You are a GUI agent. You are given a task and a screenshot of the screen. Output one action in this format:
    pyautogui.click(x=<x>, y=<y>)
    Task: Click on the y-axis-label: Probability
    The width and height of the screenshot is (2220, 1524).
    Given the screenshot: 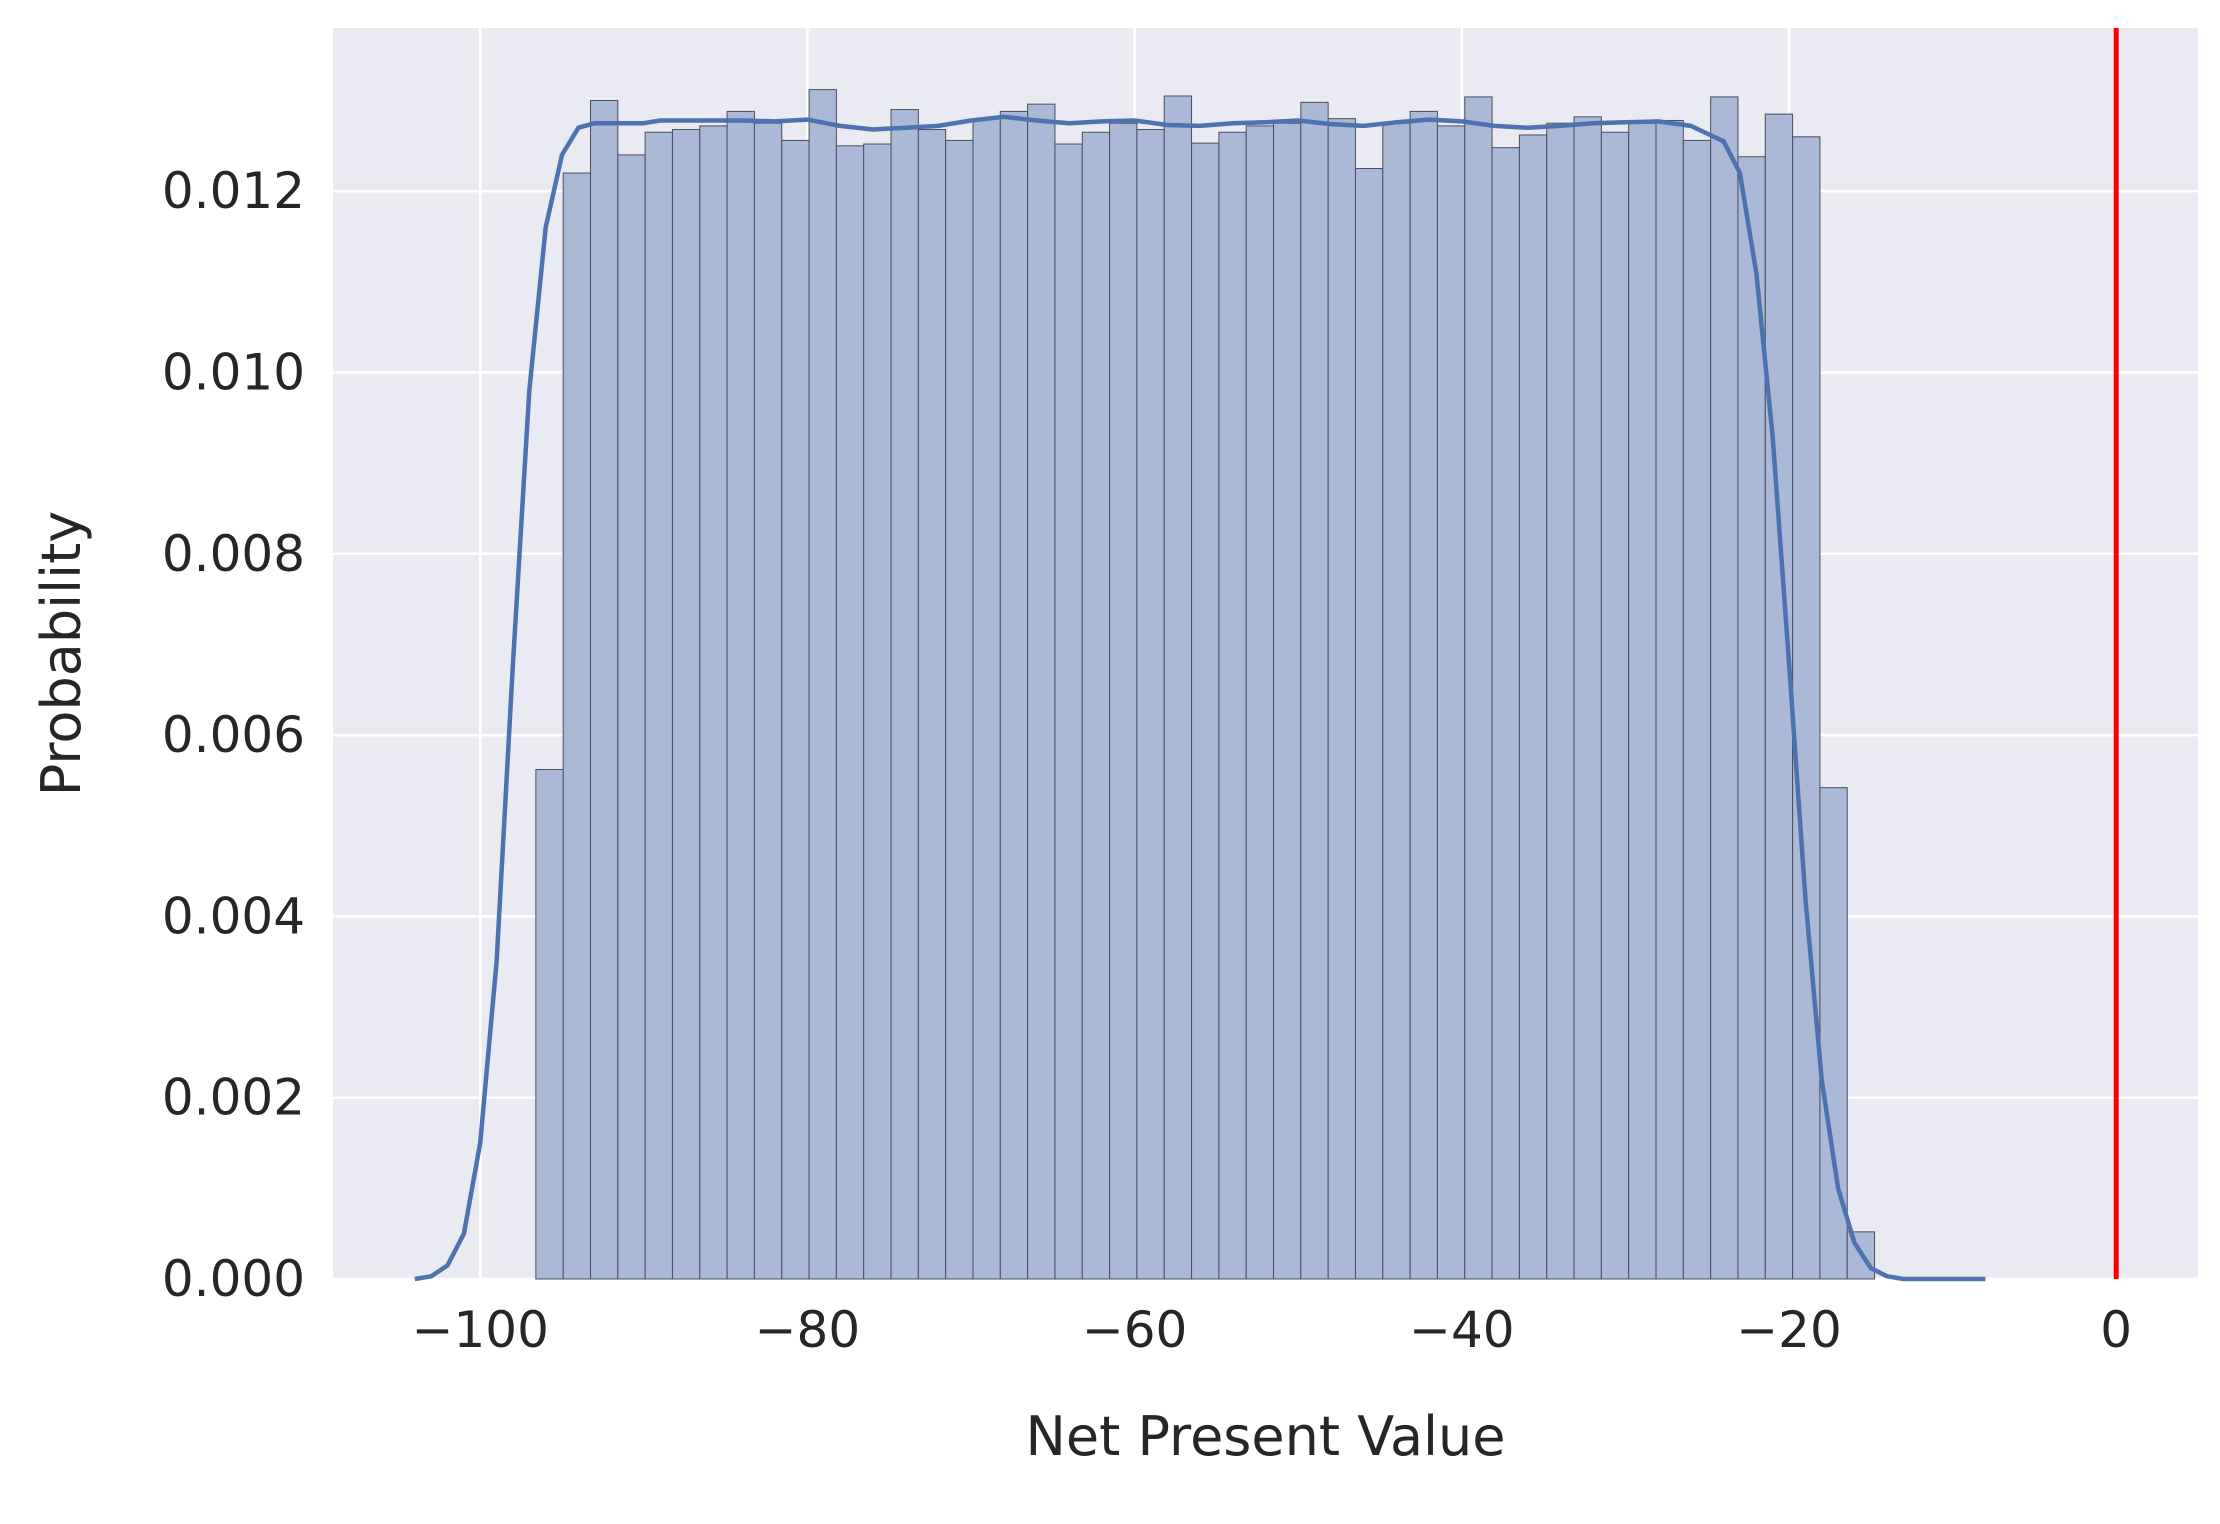 What is the action you would take?
    pyautogui.click(x=61, y=653)
    